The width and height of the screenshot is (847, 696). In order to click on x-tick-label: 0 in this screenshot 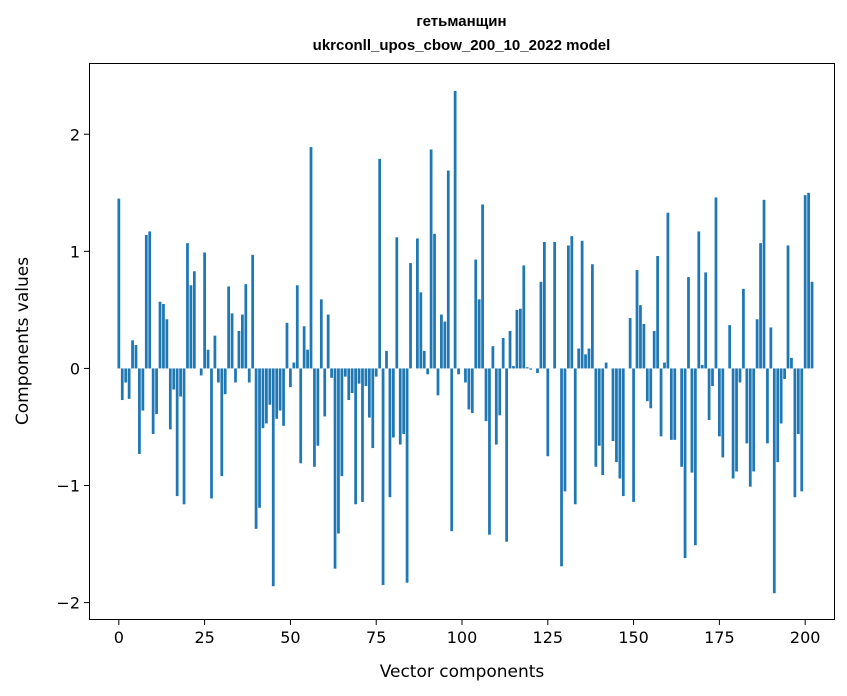, I will do `click(119, 637)`.